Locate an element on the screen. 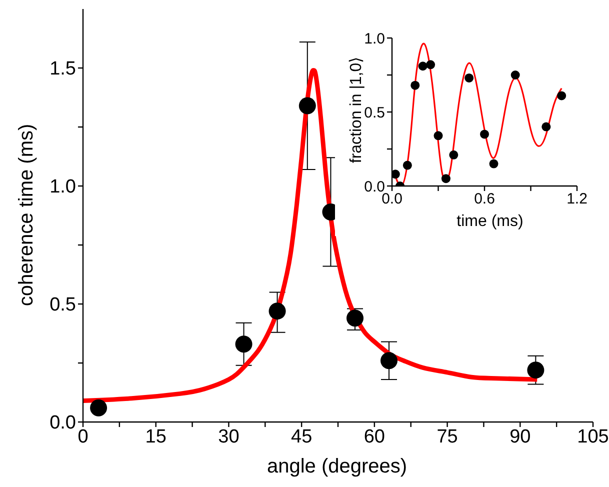 Image resolution: width=609 pixels, height=487 pixels. x-tick-label: 45 is located at coordinates (301, 437).